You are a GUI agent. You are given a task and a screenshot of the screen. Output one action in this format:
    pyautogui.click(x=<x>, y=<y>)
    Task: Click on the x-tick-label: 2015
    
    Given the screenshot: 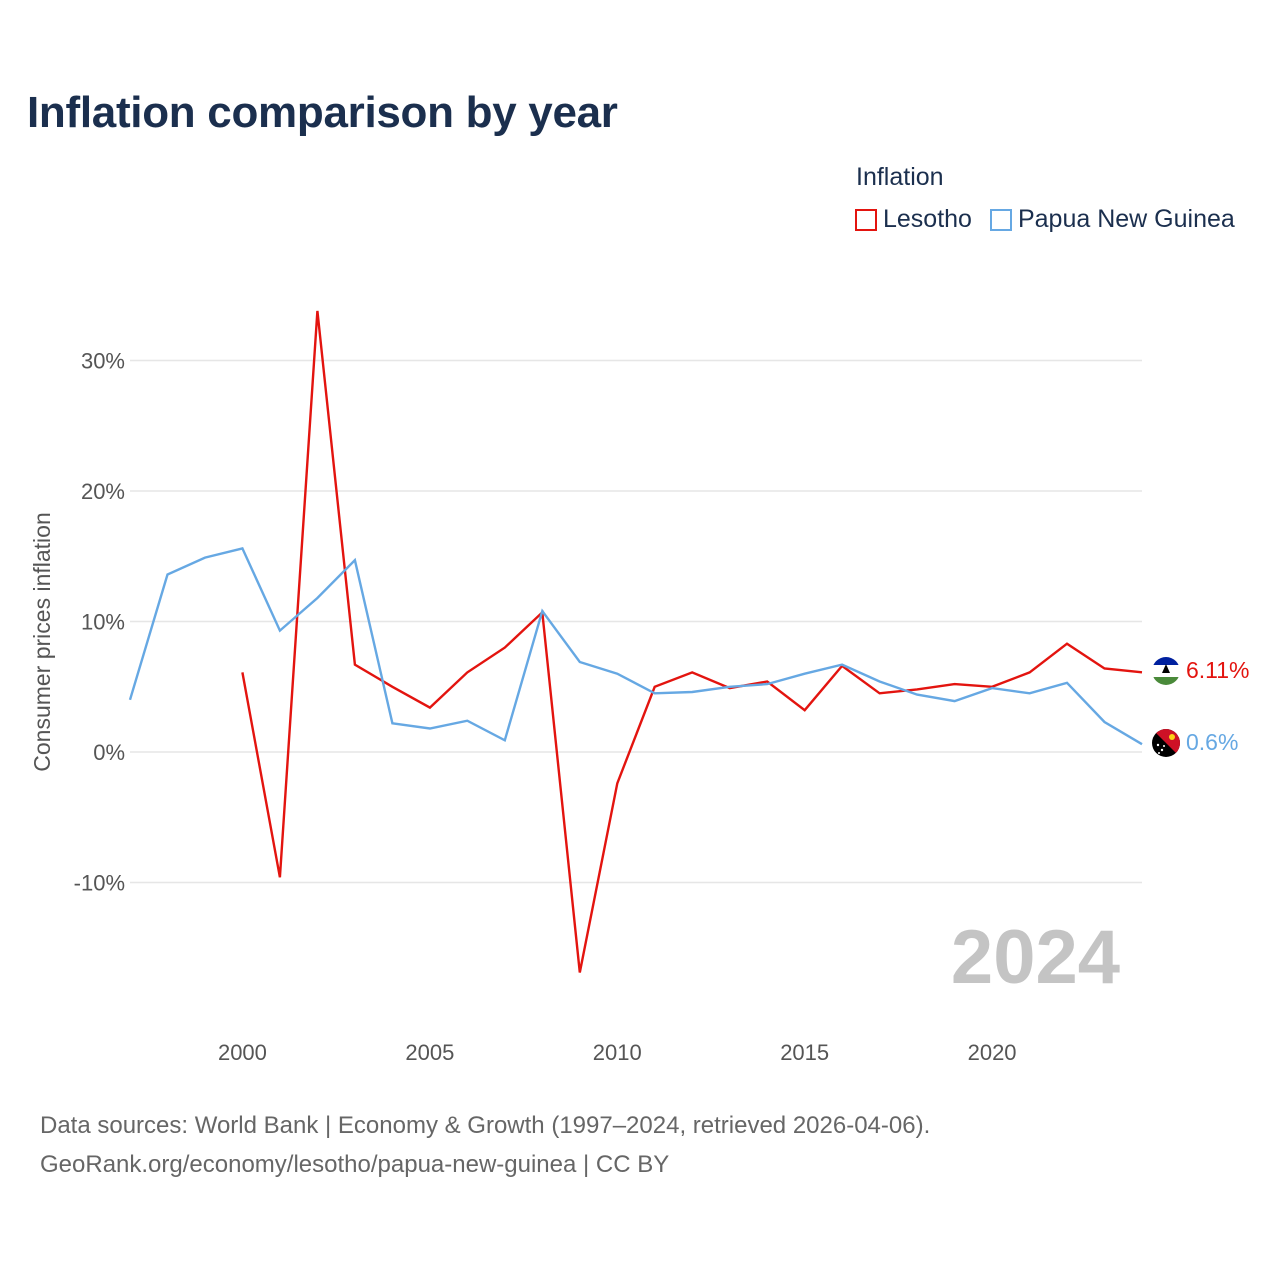 What is the action you would take?
    pyautogui.click(x=804, y=1052)
    